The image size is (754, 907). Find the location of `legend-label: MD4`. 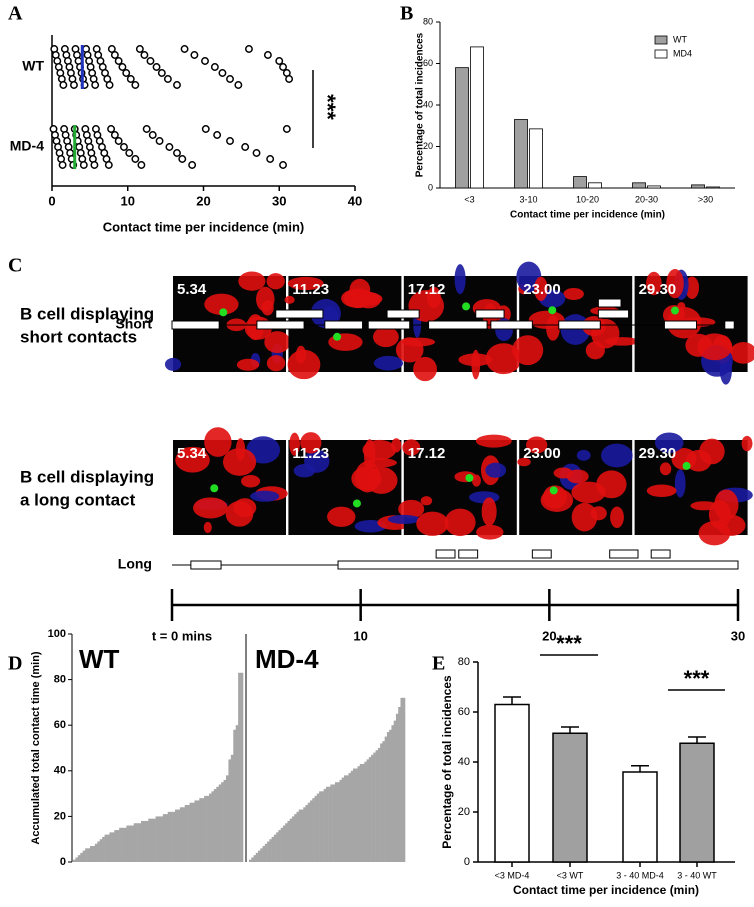

legend-label: MD4 is located at coordinates (682, 53).